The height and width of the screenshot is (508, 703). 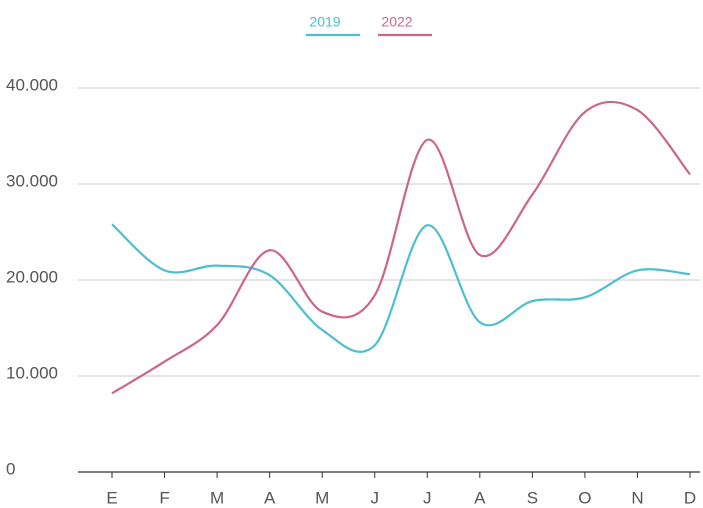 I want to click on x-tick-label: D, so click(x=690, y=497).